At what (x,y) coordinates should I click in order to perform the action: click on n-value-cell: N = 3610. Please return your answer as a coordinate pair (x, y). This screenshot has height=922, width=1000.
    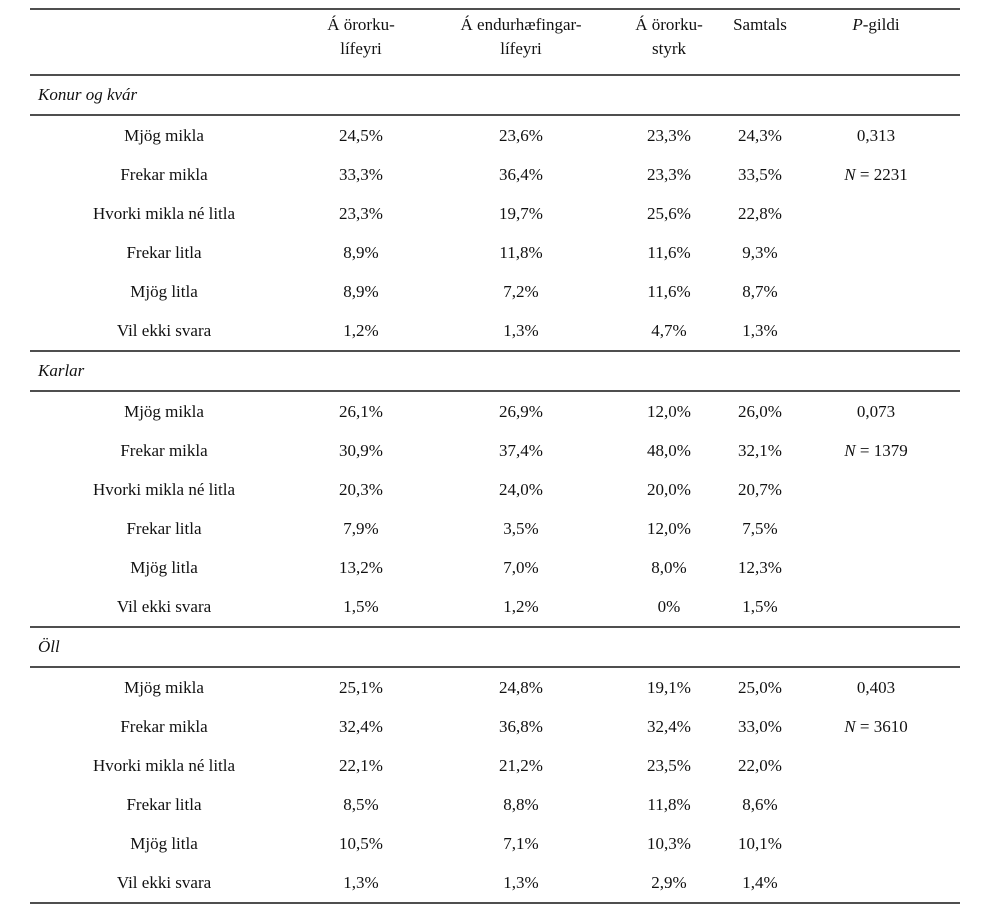
    Looking at the image, I should click on (876, 726).